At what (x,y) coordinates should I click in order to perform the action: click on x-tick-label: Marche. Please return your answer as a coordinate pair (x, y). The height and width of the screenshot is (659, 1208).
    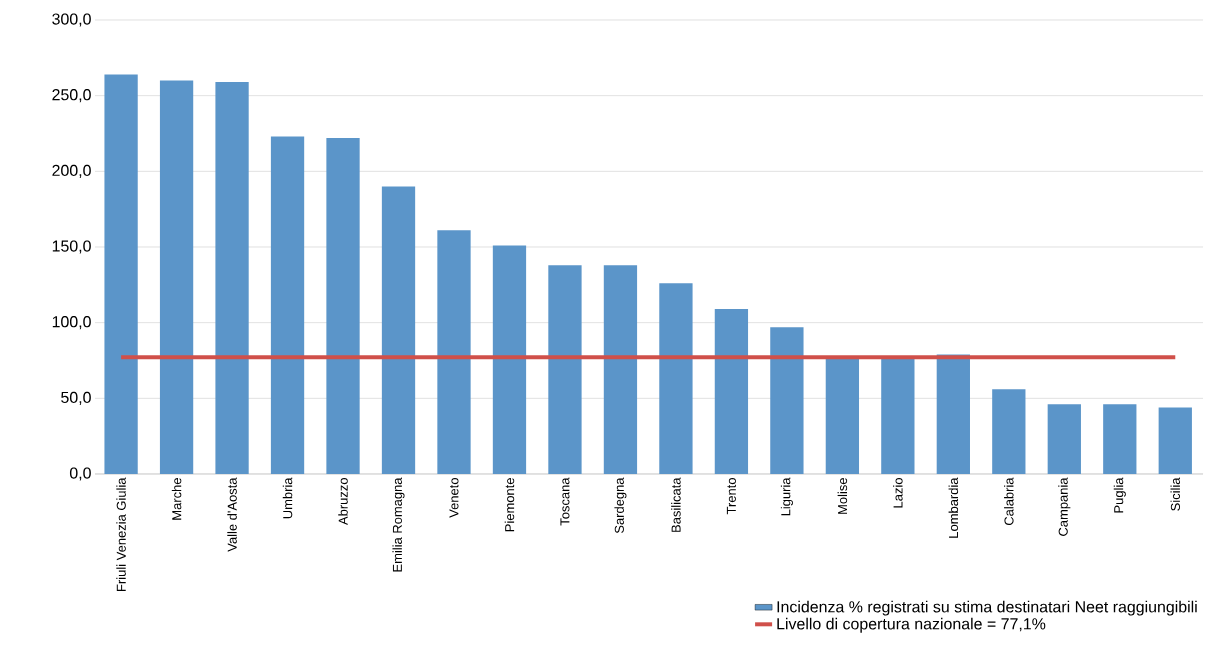
    Looking at the image, I should click on (176, 499).